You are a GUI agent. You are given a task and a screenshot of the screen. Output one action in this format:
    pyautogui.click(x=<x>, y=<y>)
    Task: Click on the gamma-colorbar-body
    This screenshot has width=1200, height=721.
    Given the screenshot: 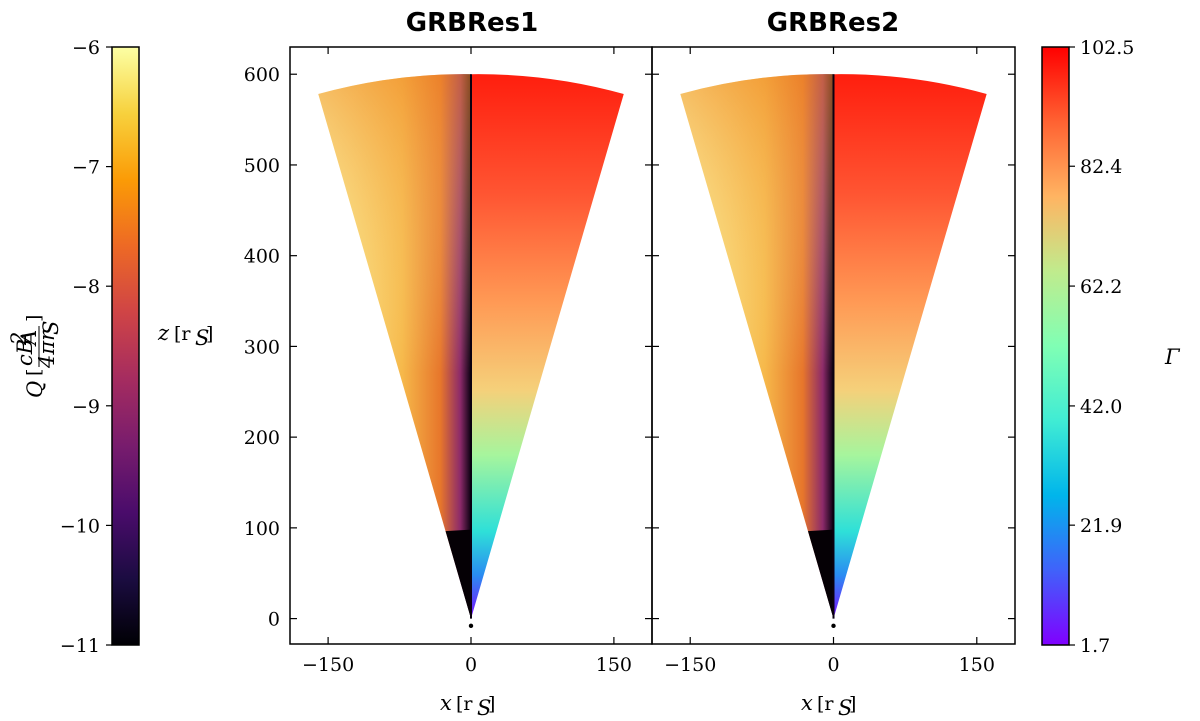 What is the action you would take?
    pyautogui.click(x=1055, y=346)
    